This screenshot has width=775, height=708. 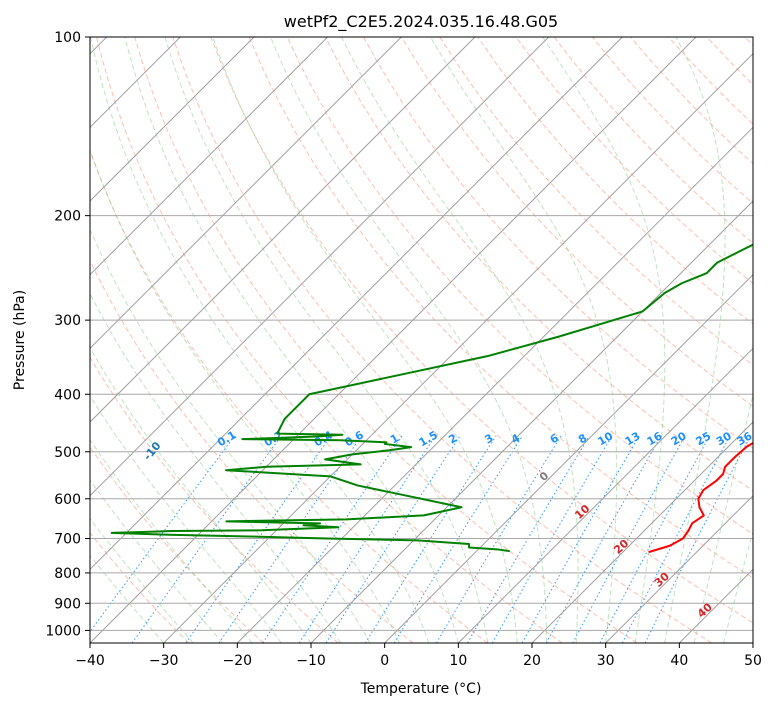 What do you see at coordinates (679, 661) in the screenshot?
I see `x-tick-label: 40` at bounding box center [679, 661].